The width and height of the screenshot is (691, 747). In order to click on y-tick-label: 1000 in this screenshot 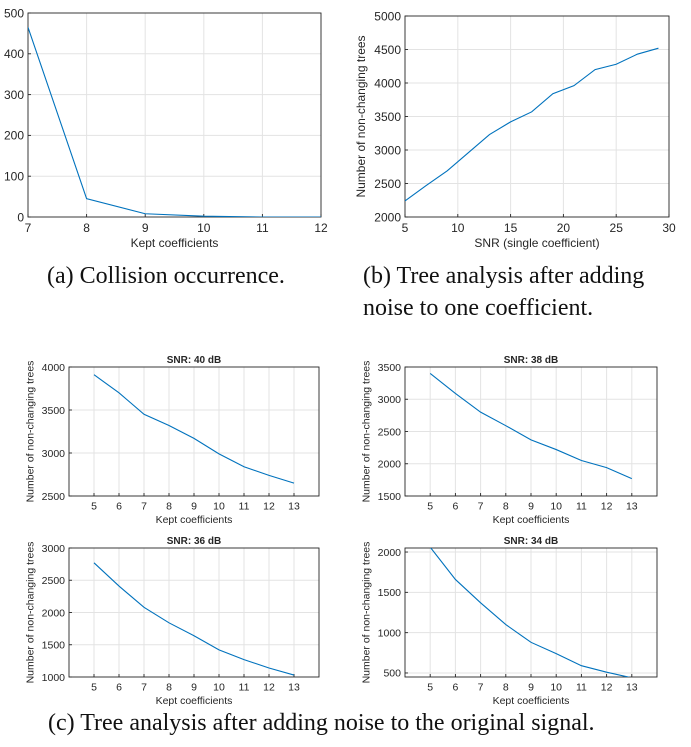, I will do `click(54, 678)`.